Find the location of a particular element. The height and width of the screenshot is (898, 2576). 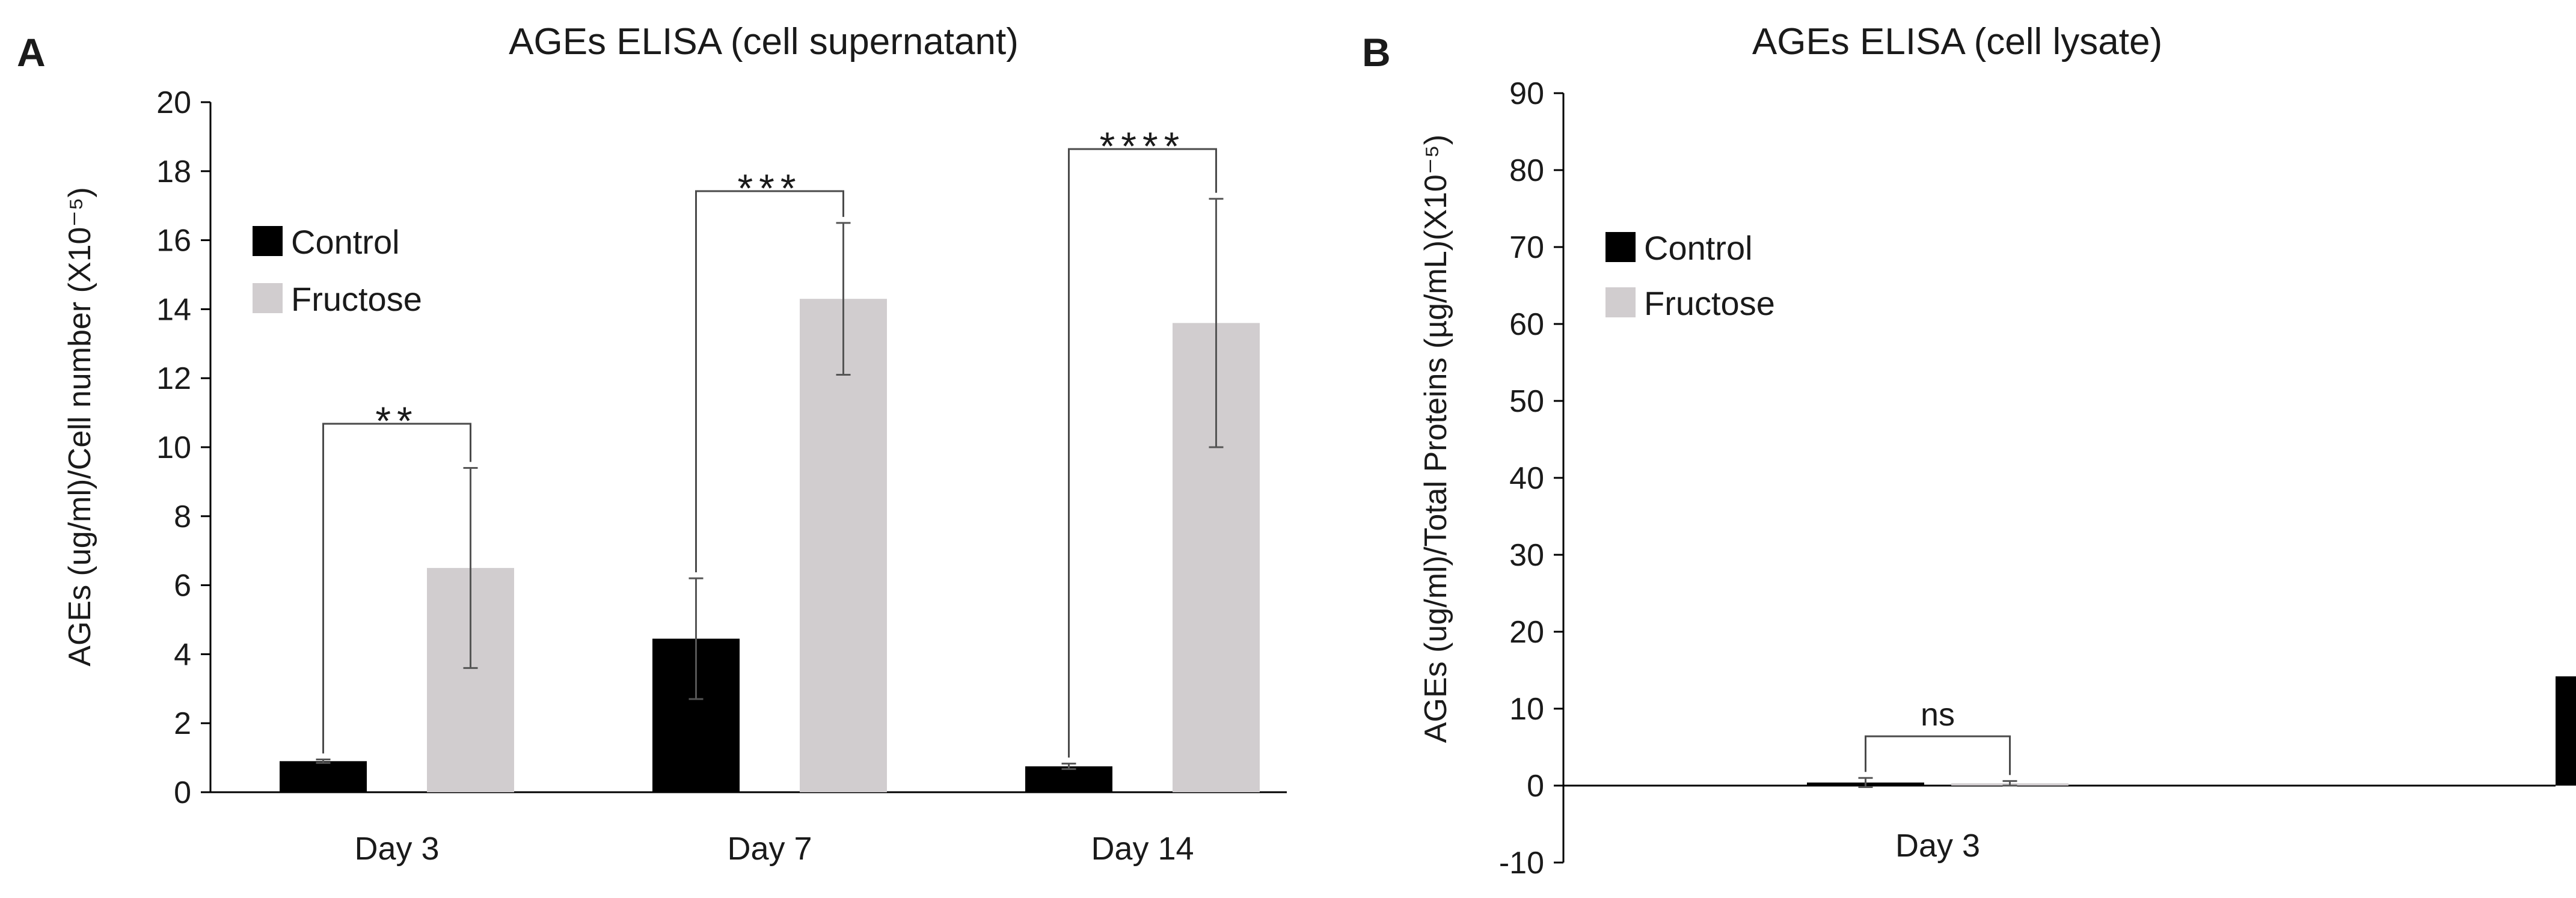

panel-a-y-tick-label: 2 is located at coordinates (182, 723).